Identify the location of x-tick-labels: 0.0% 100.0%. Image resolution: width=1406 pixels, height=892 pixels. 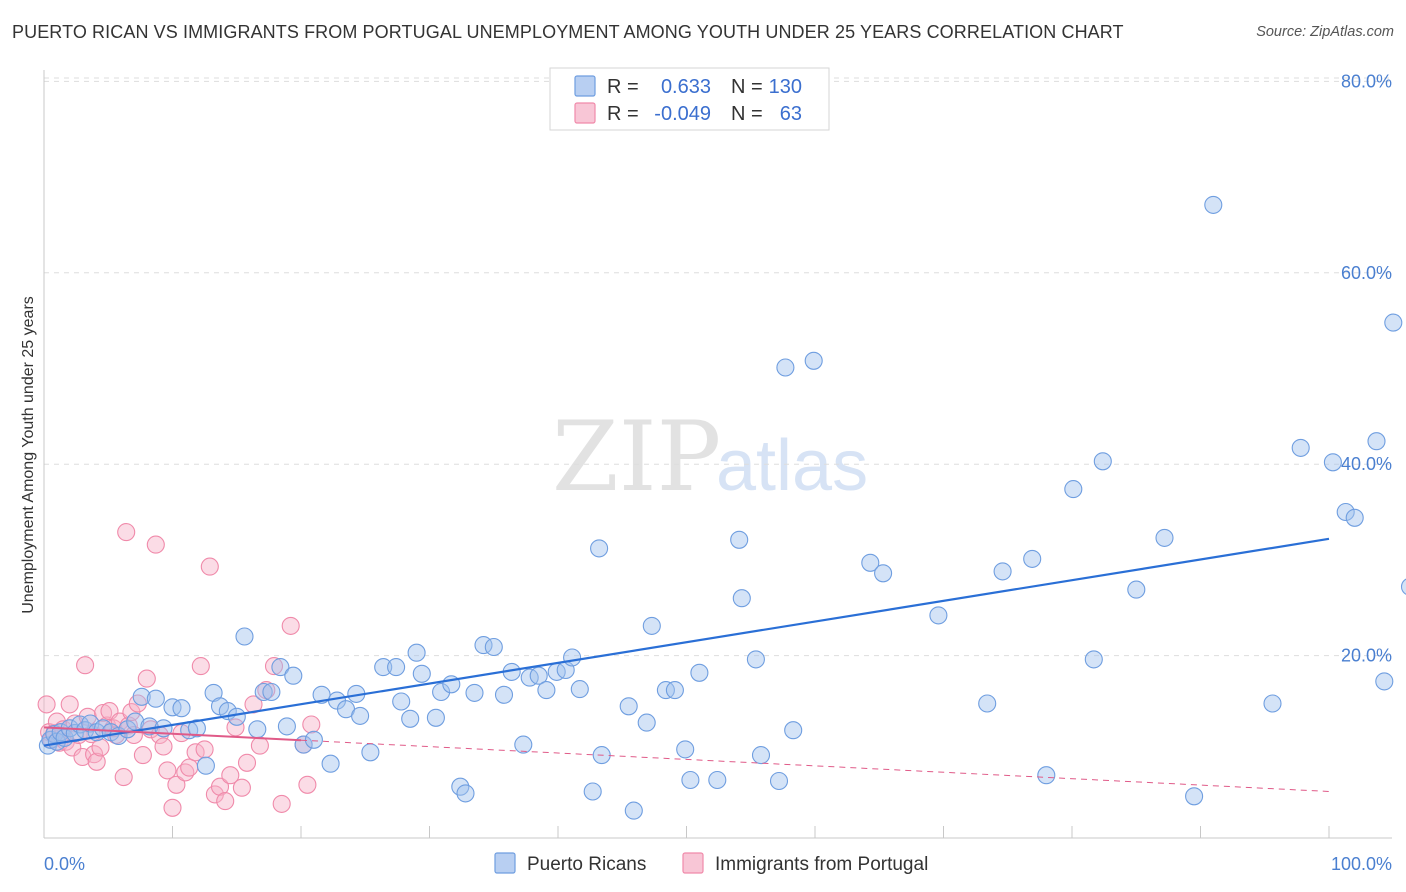
(718, 864).